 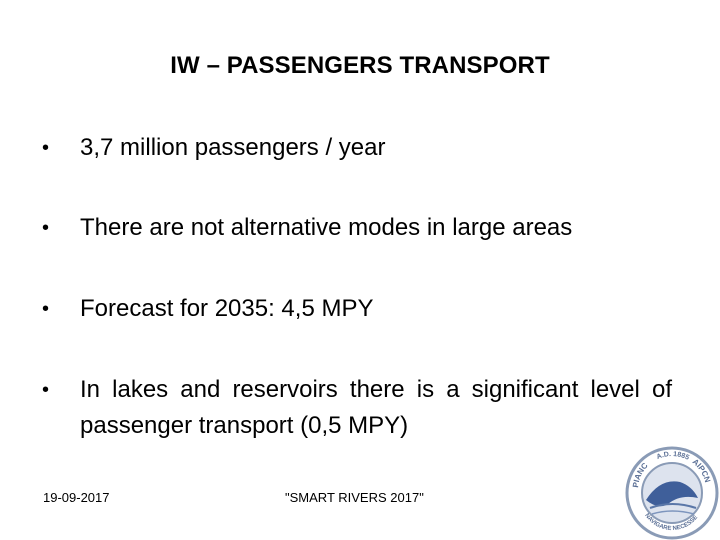 I want to click on slide-title: IW – PASSENGERS TRANSPORT, so click(x=360, y=65).